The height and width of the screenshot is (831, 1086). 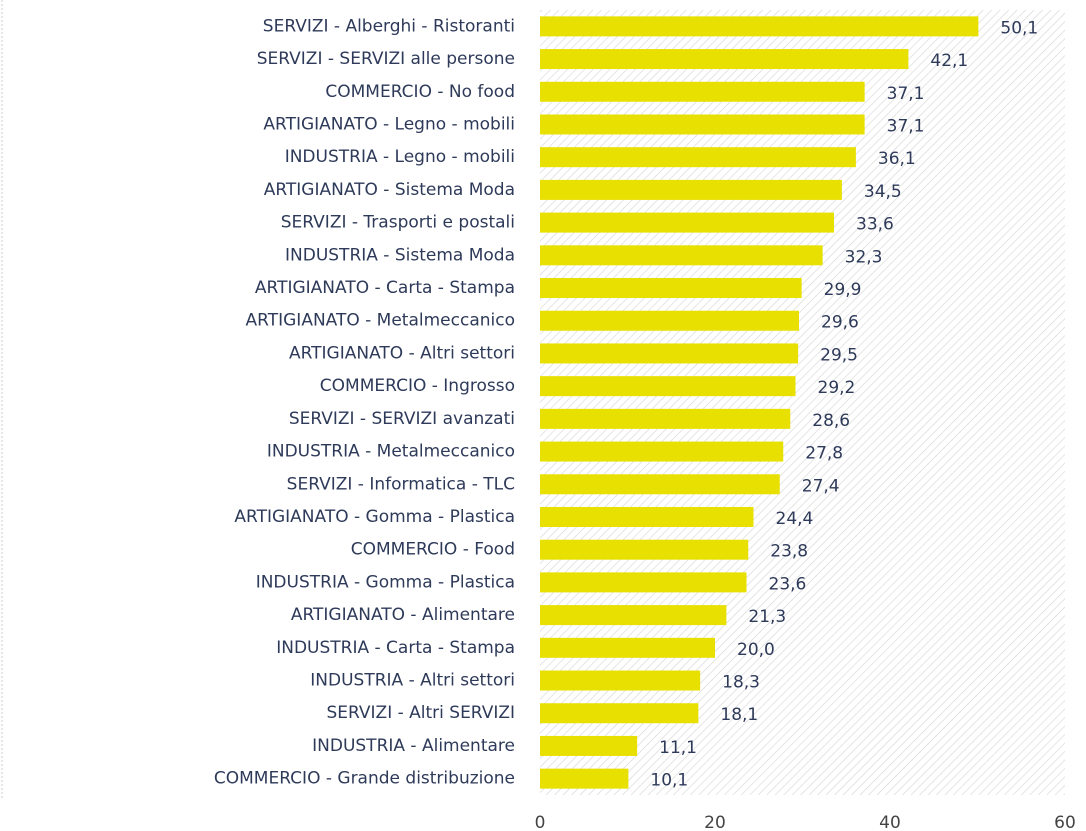 I want to click on y-tick-label: INDUSTRIA - Carta - Stampa, so click(x=395, y=648).